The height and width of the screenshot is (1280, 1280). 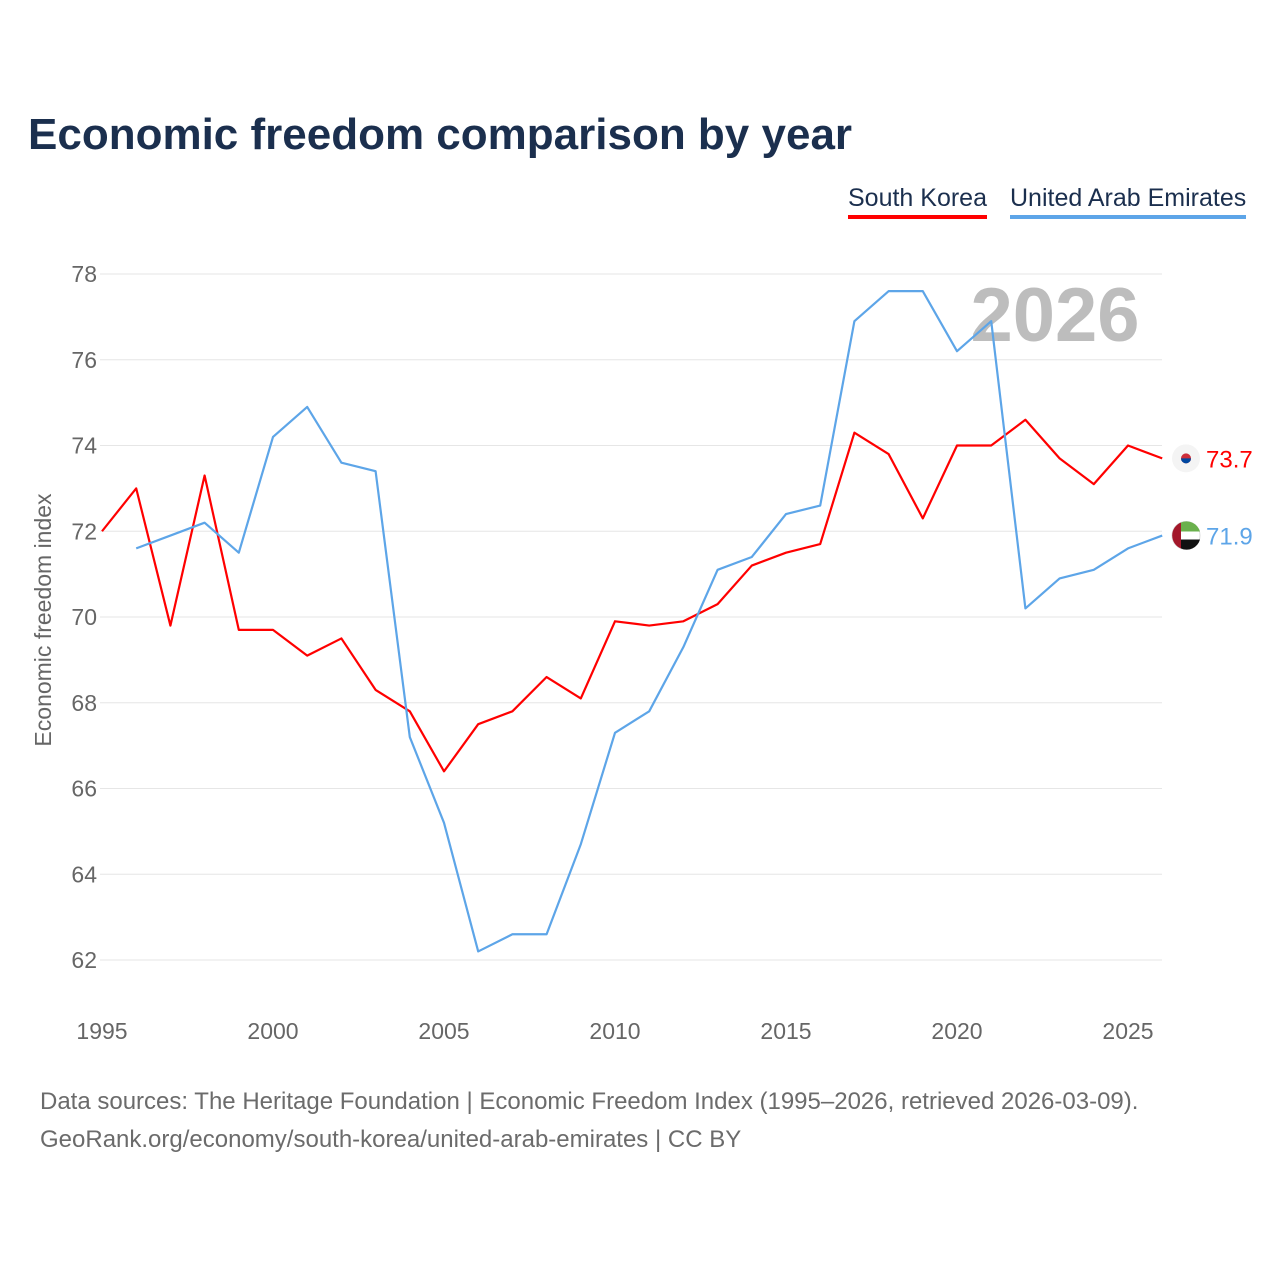 I want to click on x-tick-label: 2000, so click(x=272, y=1031).